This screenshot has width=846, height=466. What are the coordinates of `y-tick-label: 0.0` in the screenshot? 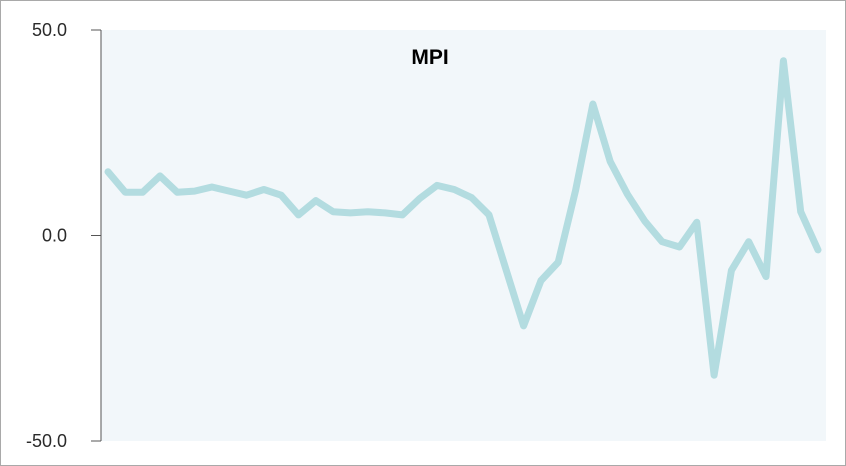 It's located at (54, 236).